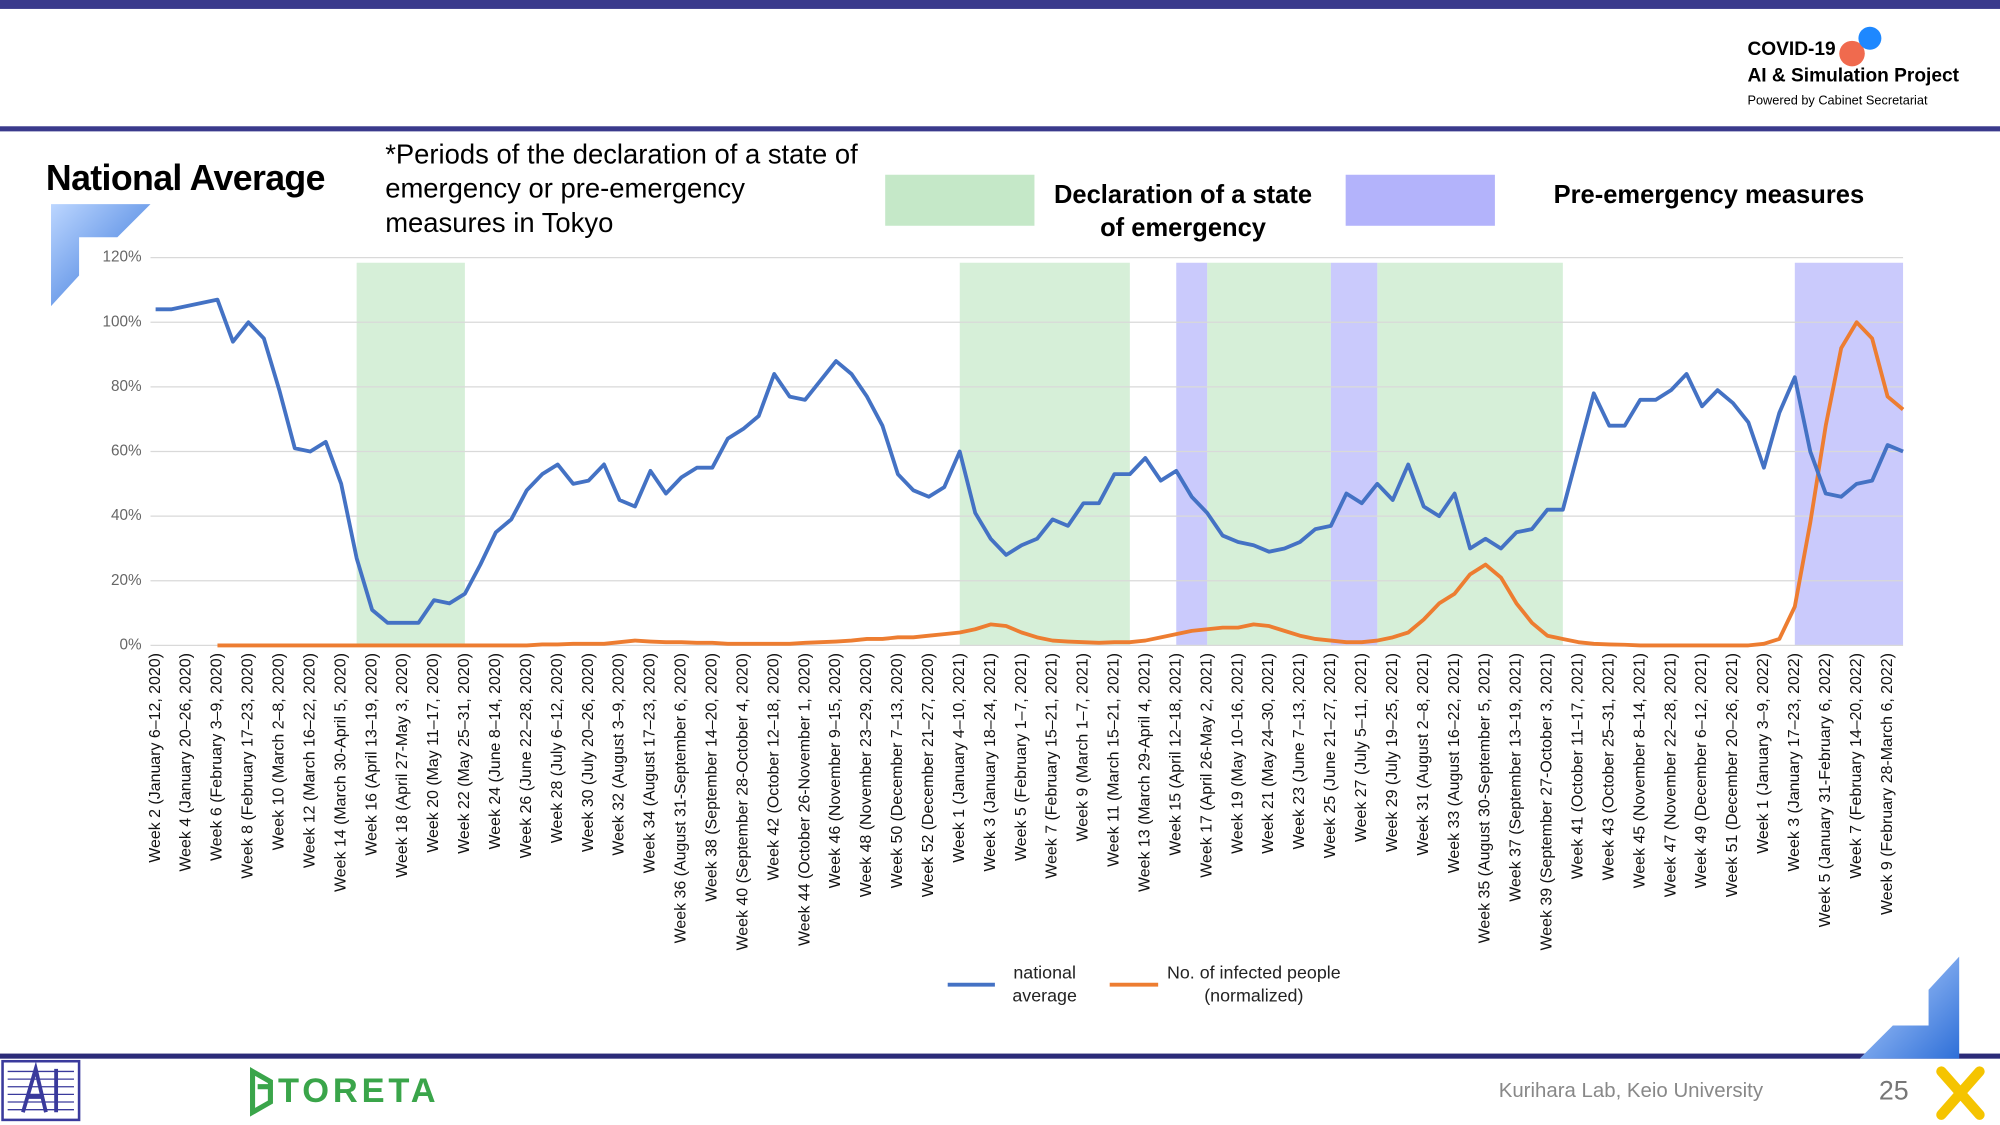 Image resolution: width=2000 pixels, height=1125 pixels. What do you see at coordinates (1578, 766) in the screenshot?
I see `x-tick-label: Week 41 (October 11–17, 2021)` at bounding box center [1578, 766].